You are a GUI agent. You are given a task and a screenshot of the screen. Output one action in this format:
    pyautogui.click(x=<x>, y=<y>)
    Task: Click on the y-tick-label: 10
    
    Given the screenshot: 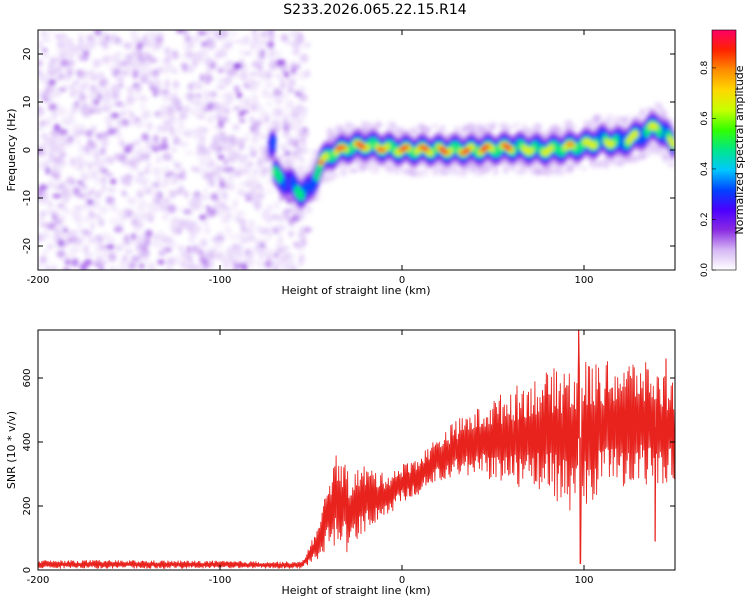 What is the action you would take?
    pyautogui.click(x=27, y=102)
    